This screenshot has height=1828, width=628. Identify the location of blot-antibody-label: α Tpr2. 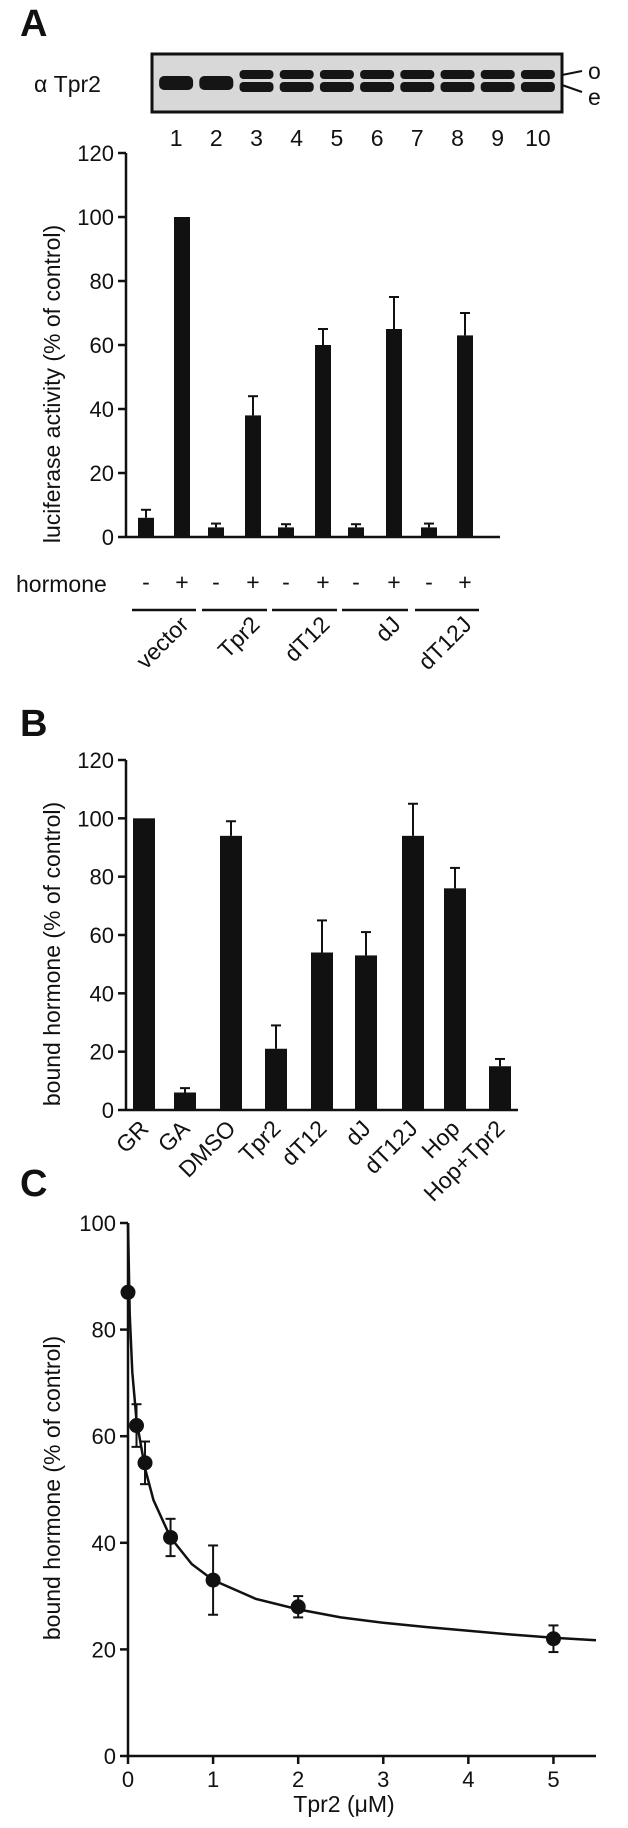
(67, 84).